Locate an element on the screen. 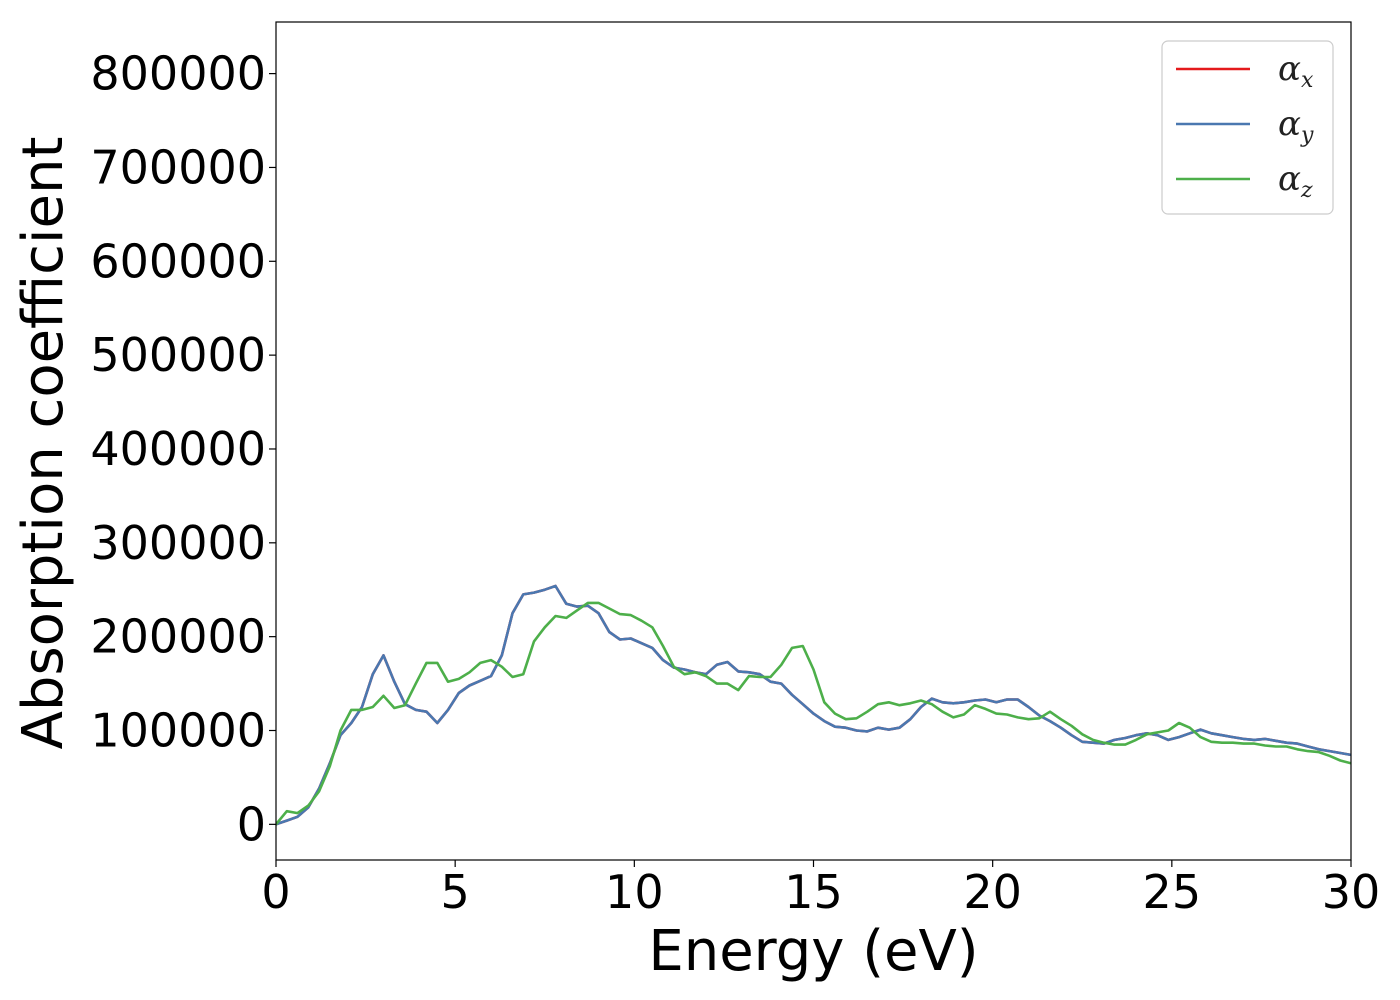  y-tick-label: 100000 is located at coordinates (178, 730).